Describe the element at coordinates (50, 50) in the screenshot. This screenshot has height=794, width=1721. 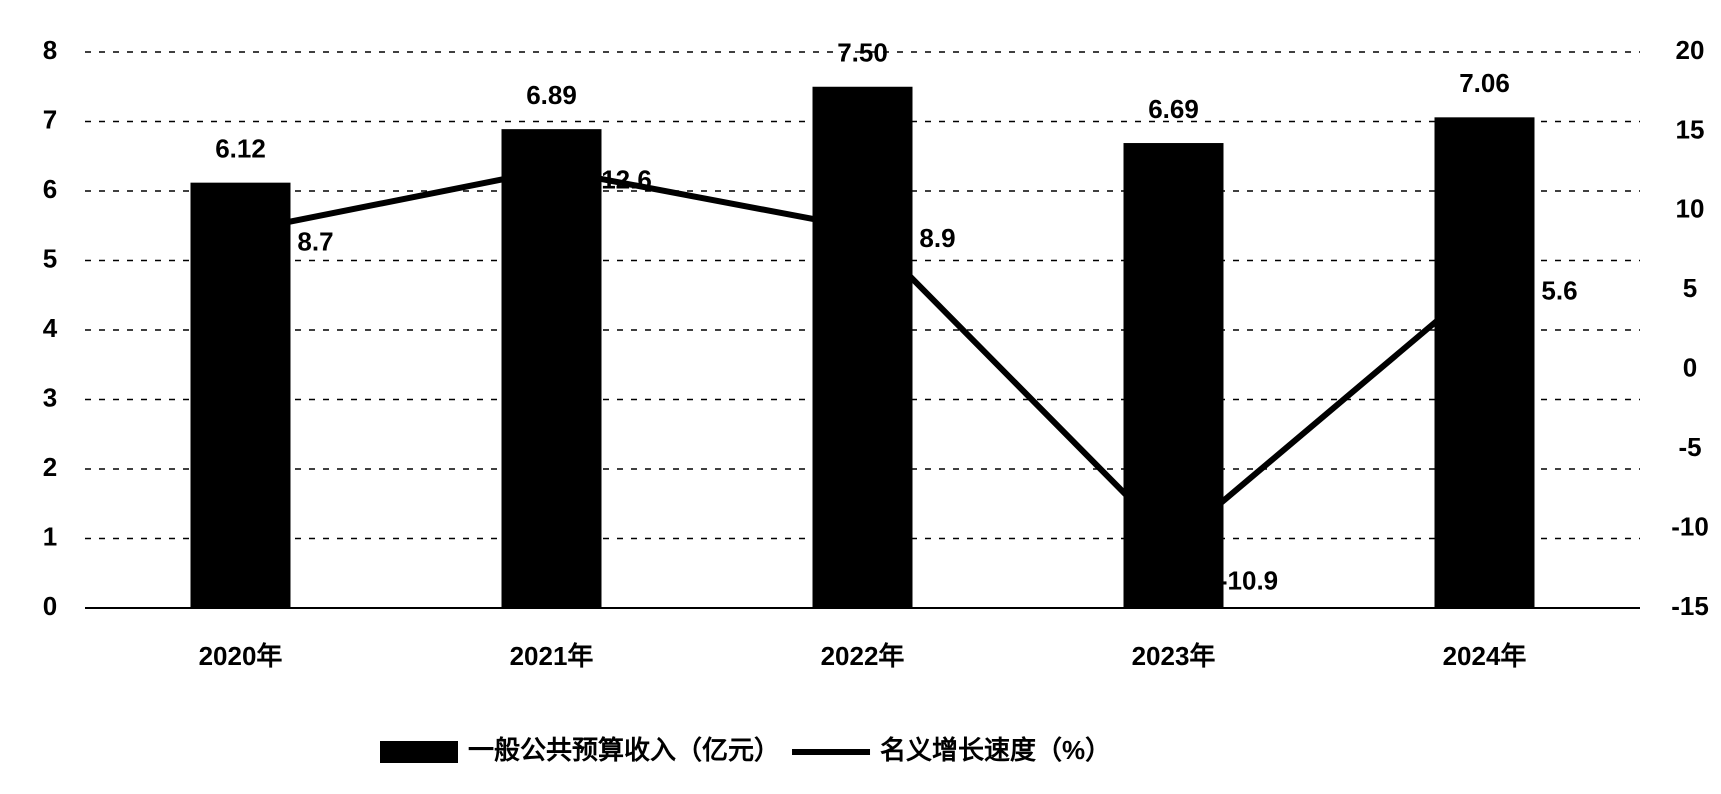
I see `y-tick-label: 8` at that location.